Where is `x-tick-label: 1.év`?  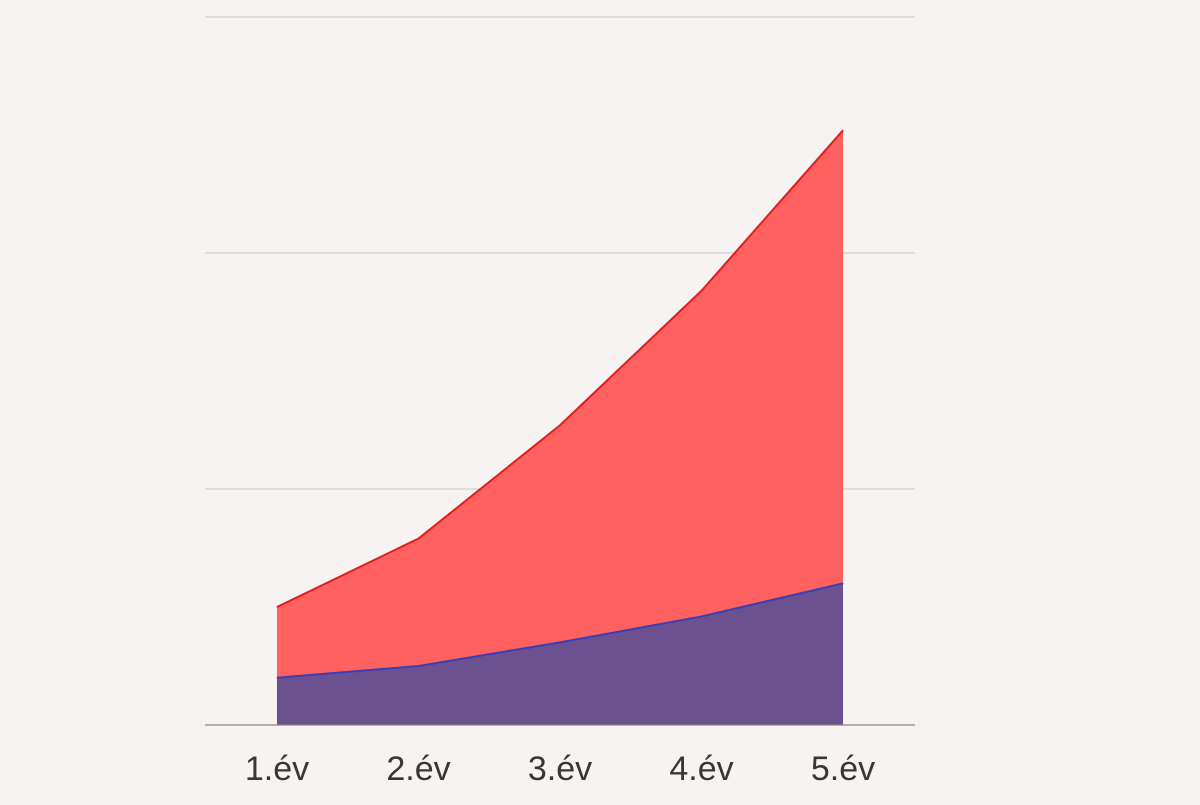
x-tick-label: 1.év is located at coordinates (277, 769).